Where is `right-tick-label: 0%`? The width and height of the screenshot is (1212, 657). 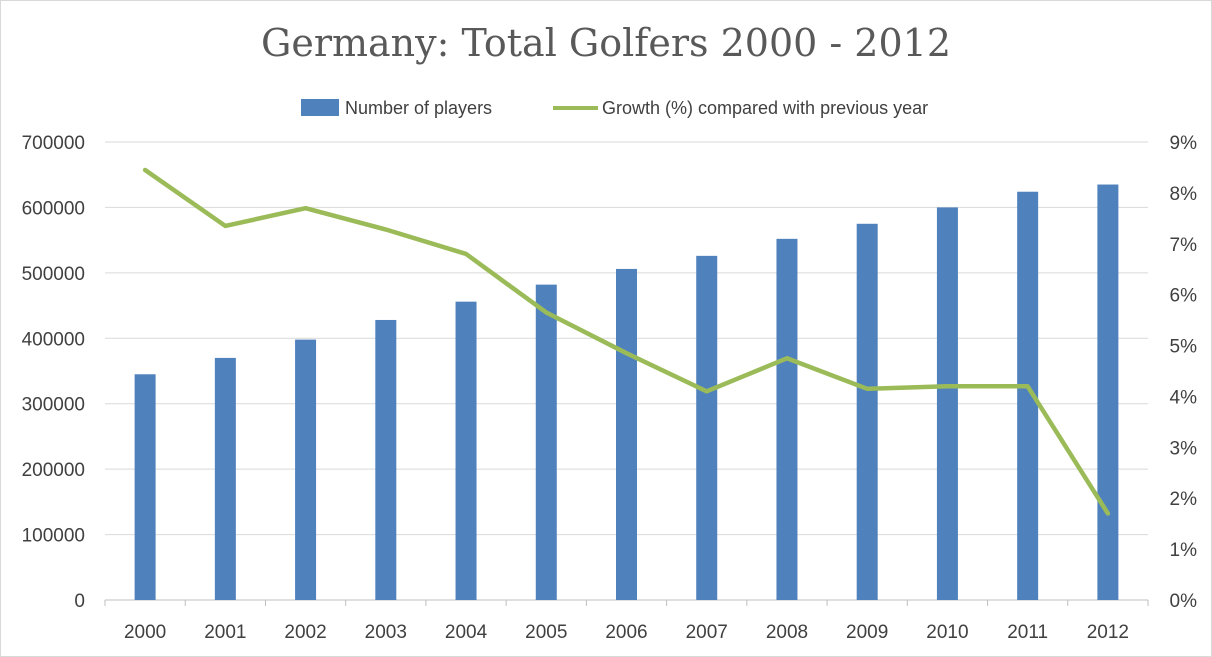
right-tick-label: 0% is located at coordinates (1184, 601).